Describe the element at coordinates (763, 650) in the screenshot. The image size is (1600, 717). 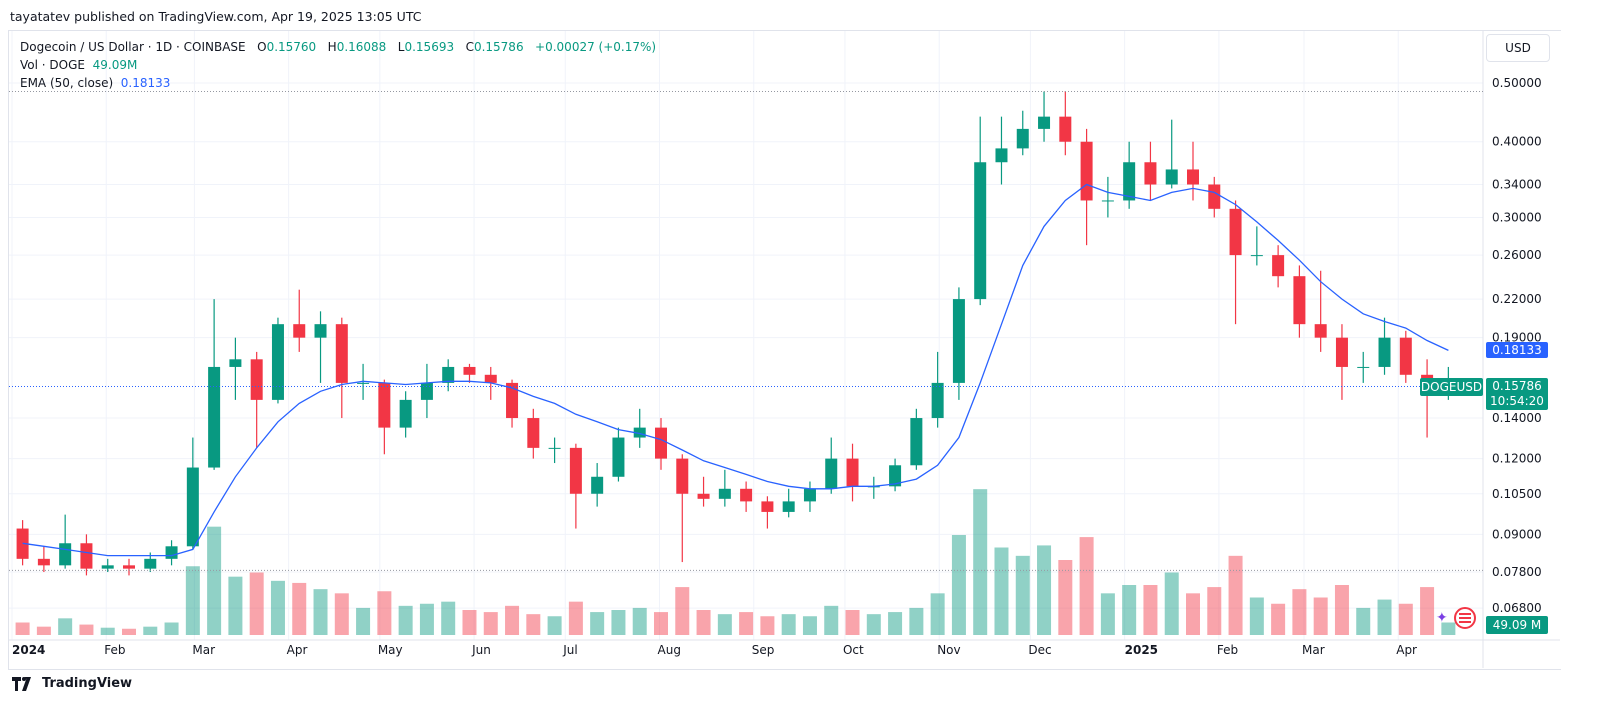
I see `time-tick-label: Sep` at that location.